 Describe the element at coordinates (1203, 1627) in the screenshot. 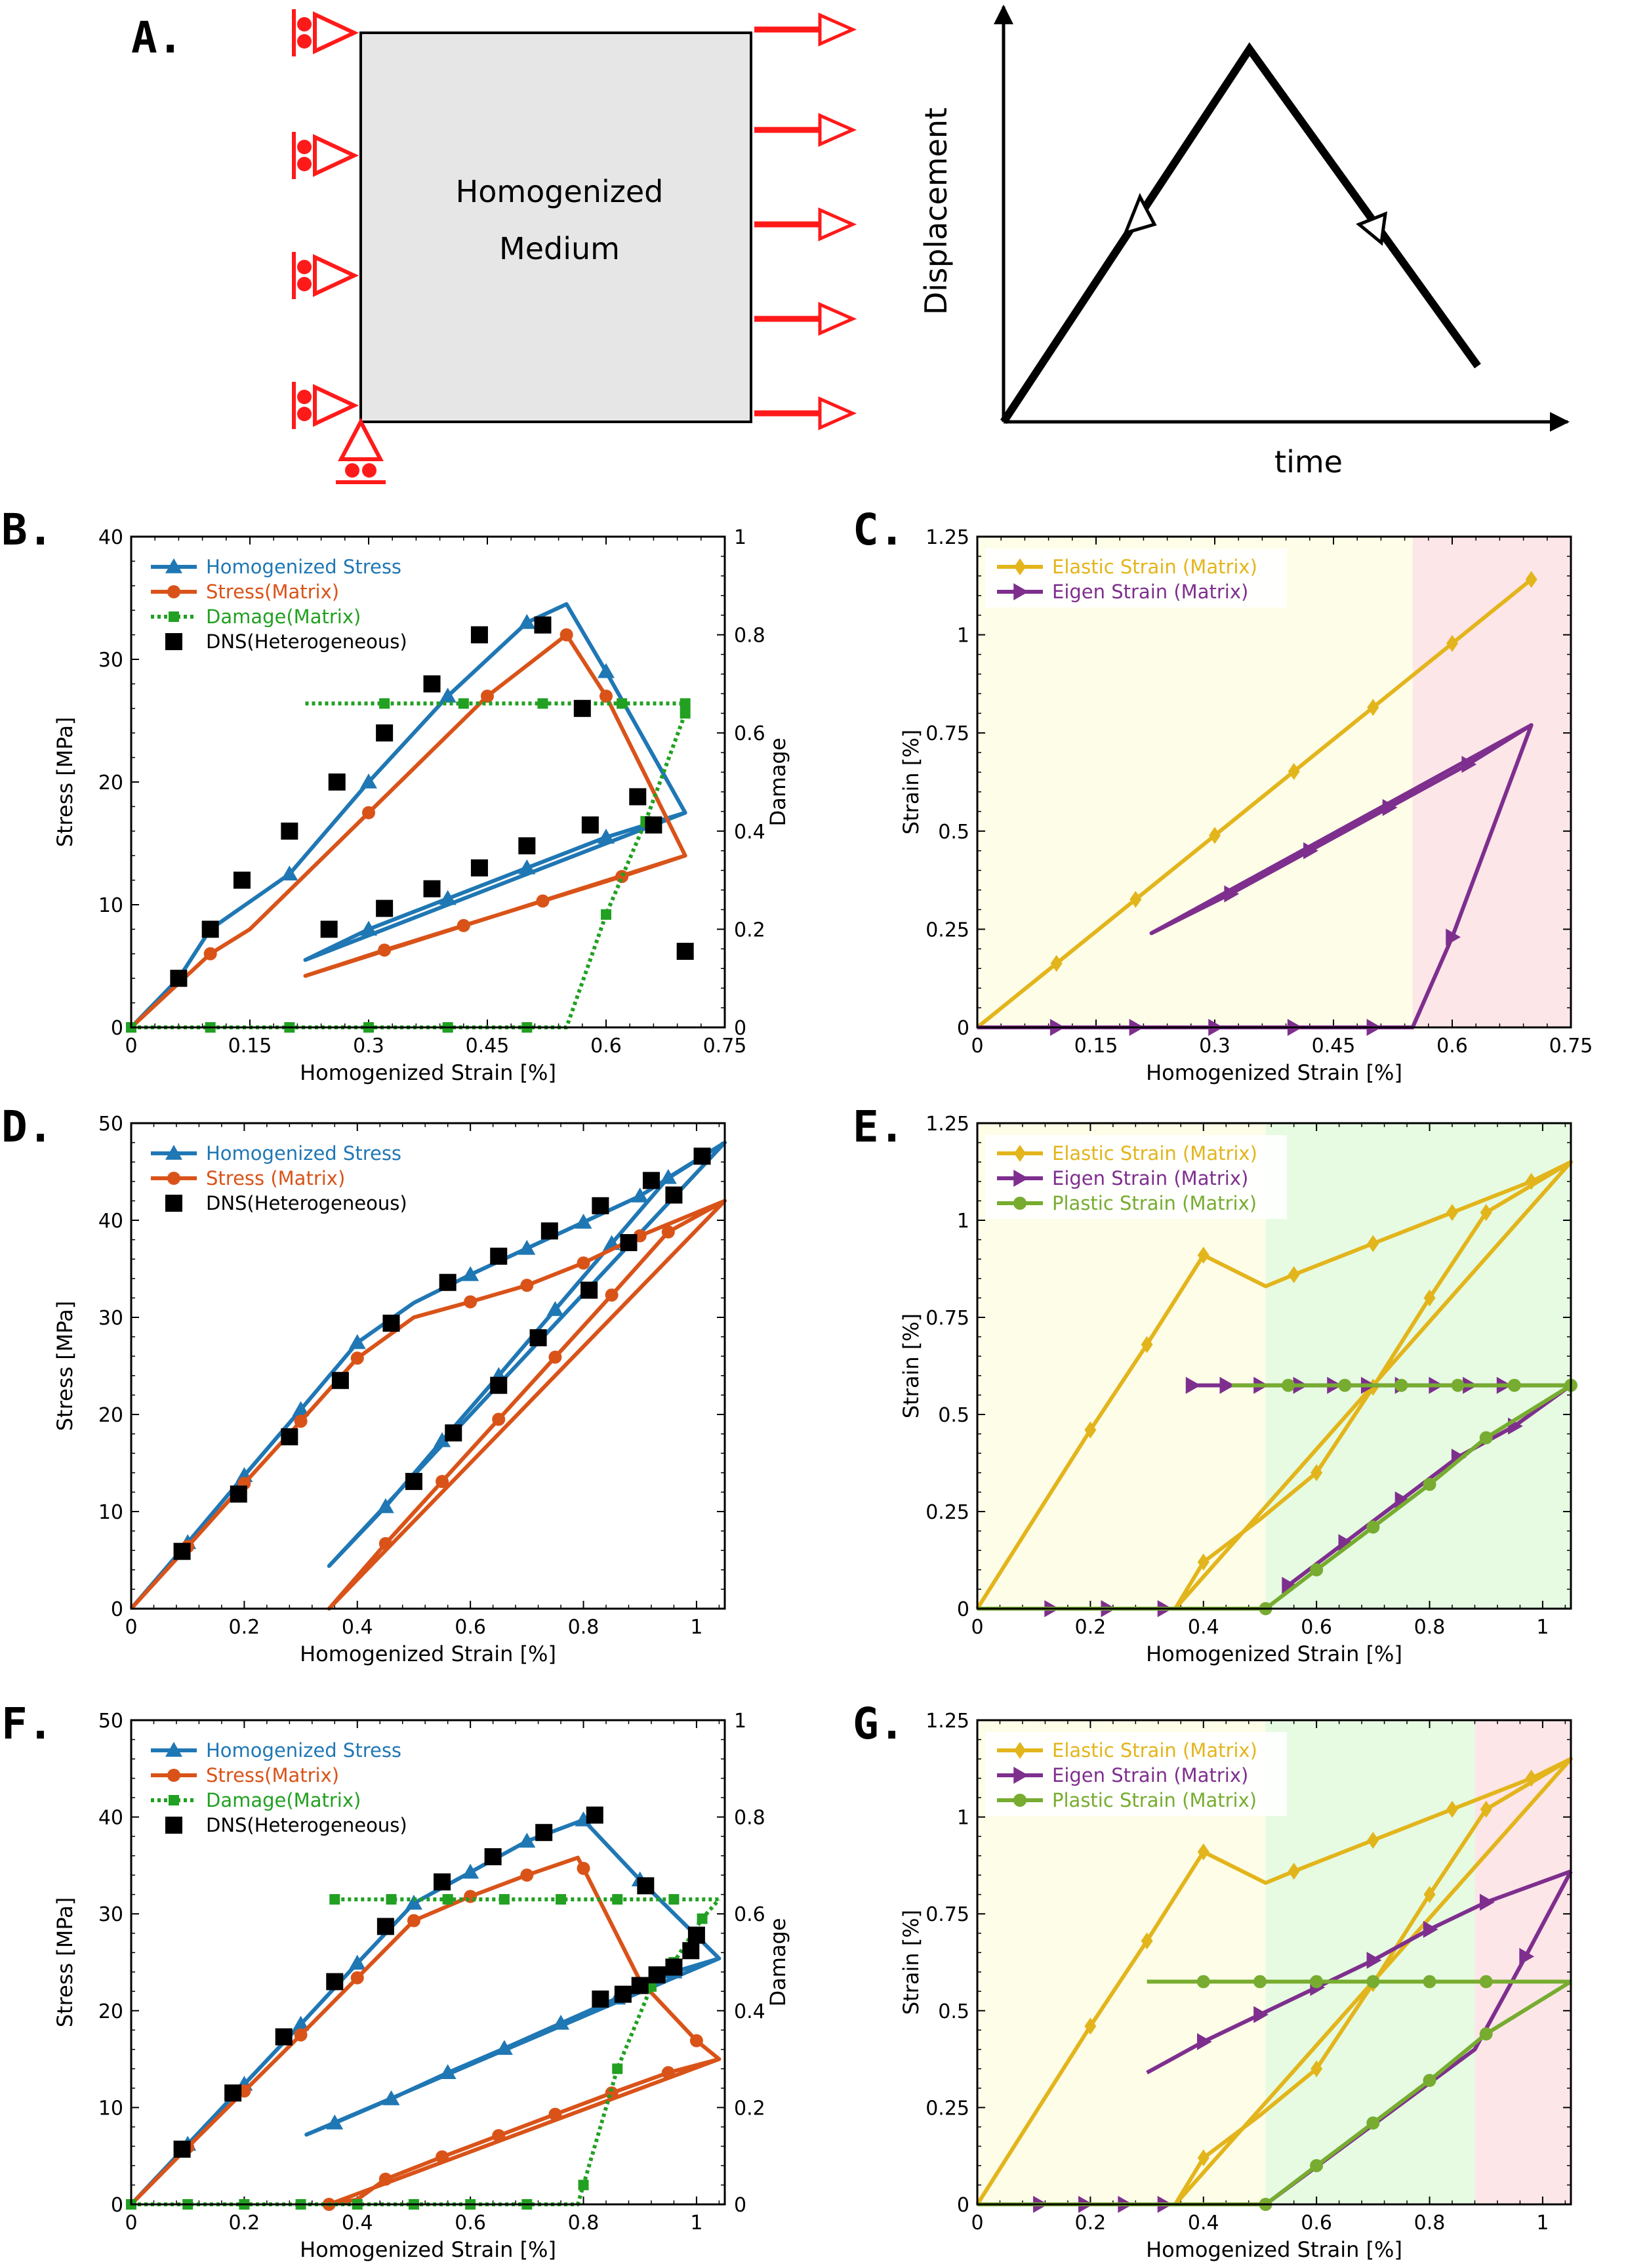

I see `x-tick-label: 0.4` at that location.